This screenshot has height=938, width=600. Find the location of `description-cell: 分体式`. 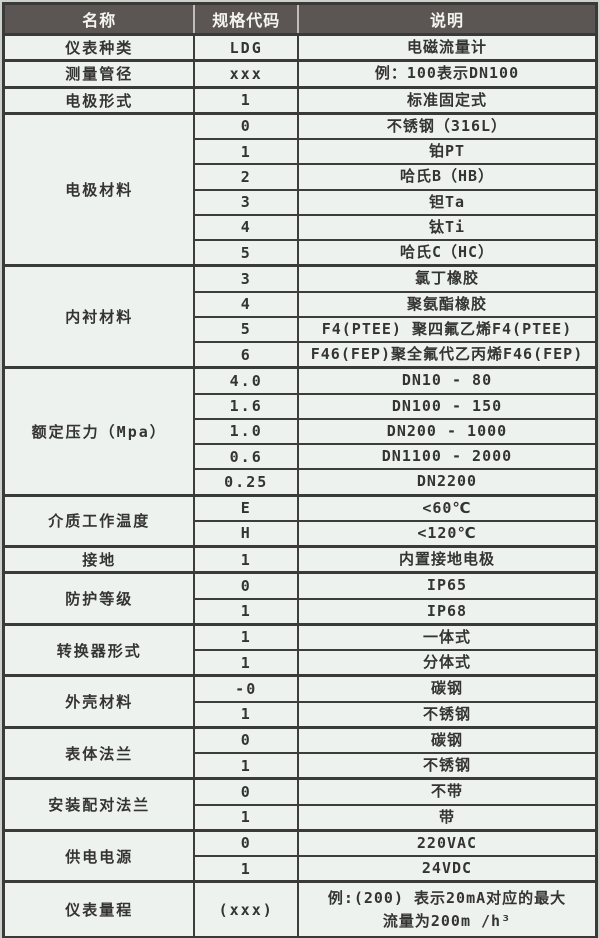

description-cell: 分体式 is located at coordinates (447, 663).